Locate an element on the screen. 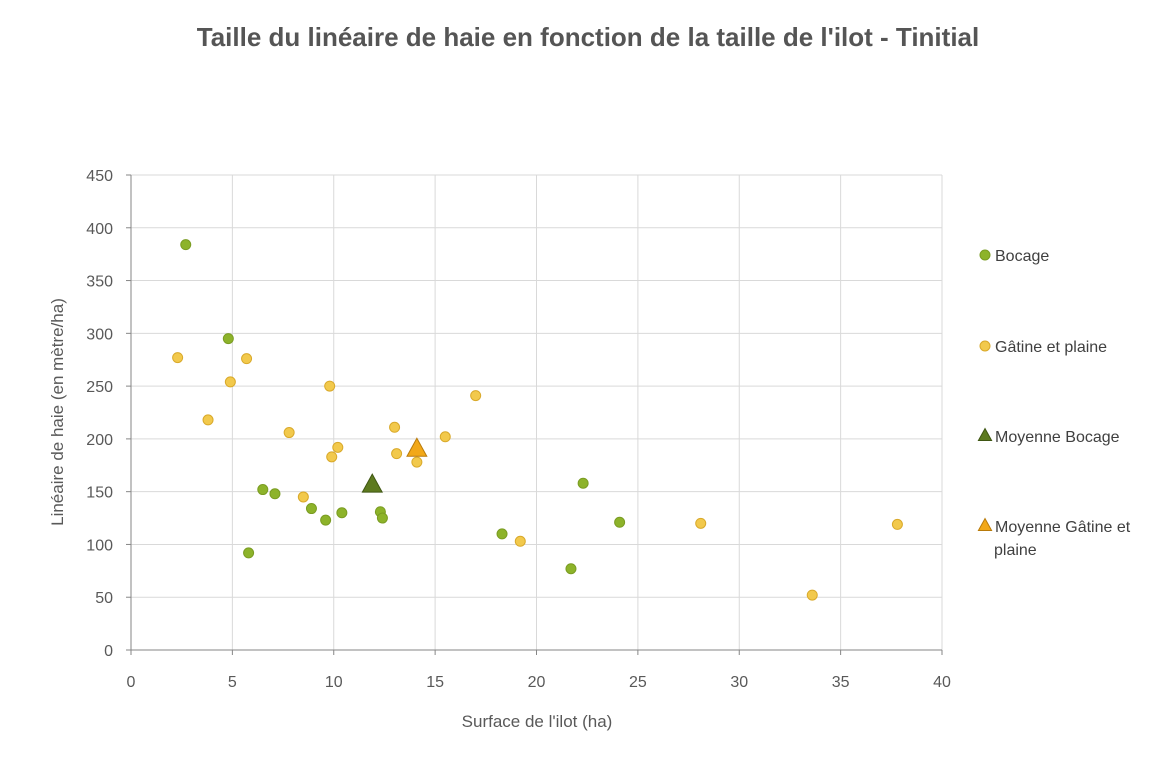 Image resolution: width=1176 pixels, height=764 pixels. x-tick-label: 30 is located at coordinates (739, 682).